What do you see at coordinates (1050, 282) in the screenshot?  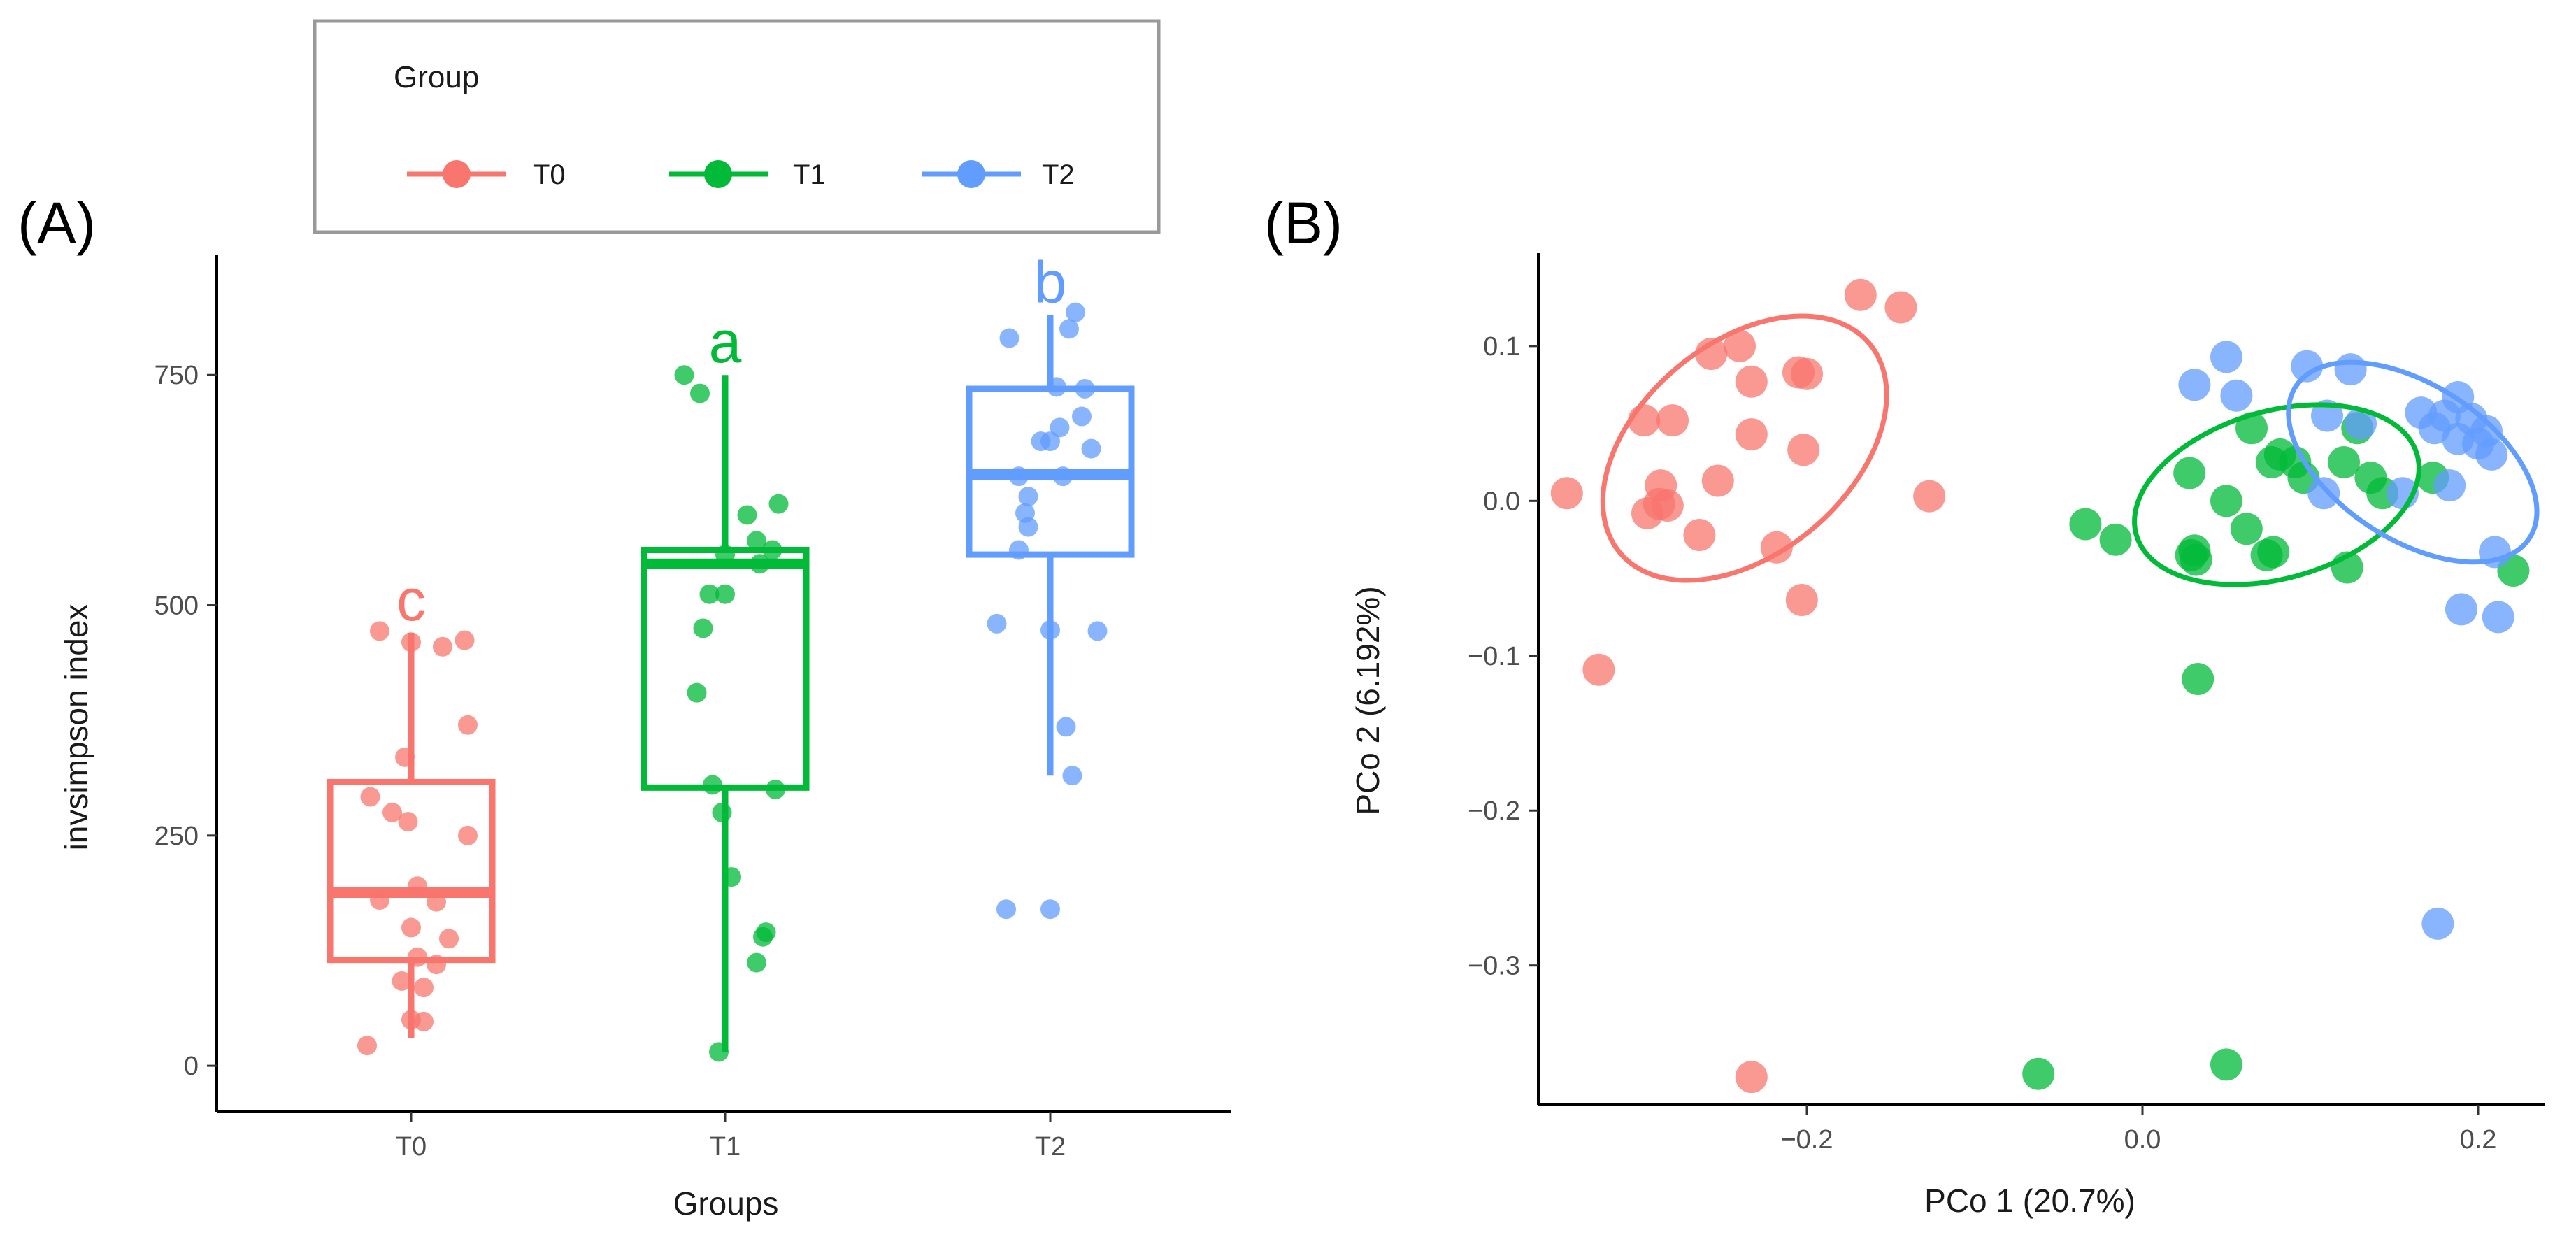 I see `significance-letter: b` at bounding box center [1050, 282].